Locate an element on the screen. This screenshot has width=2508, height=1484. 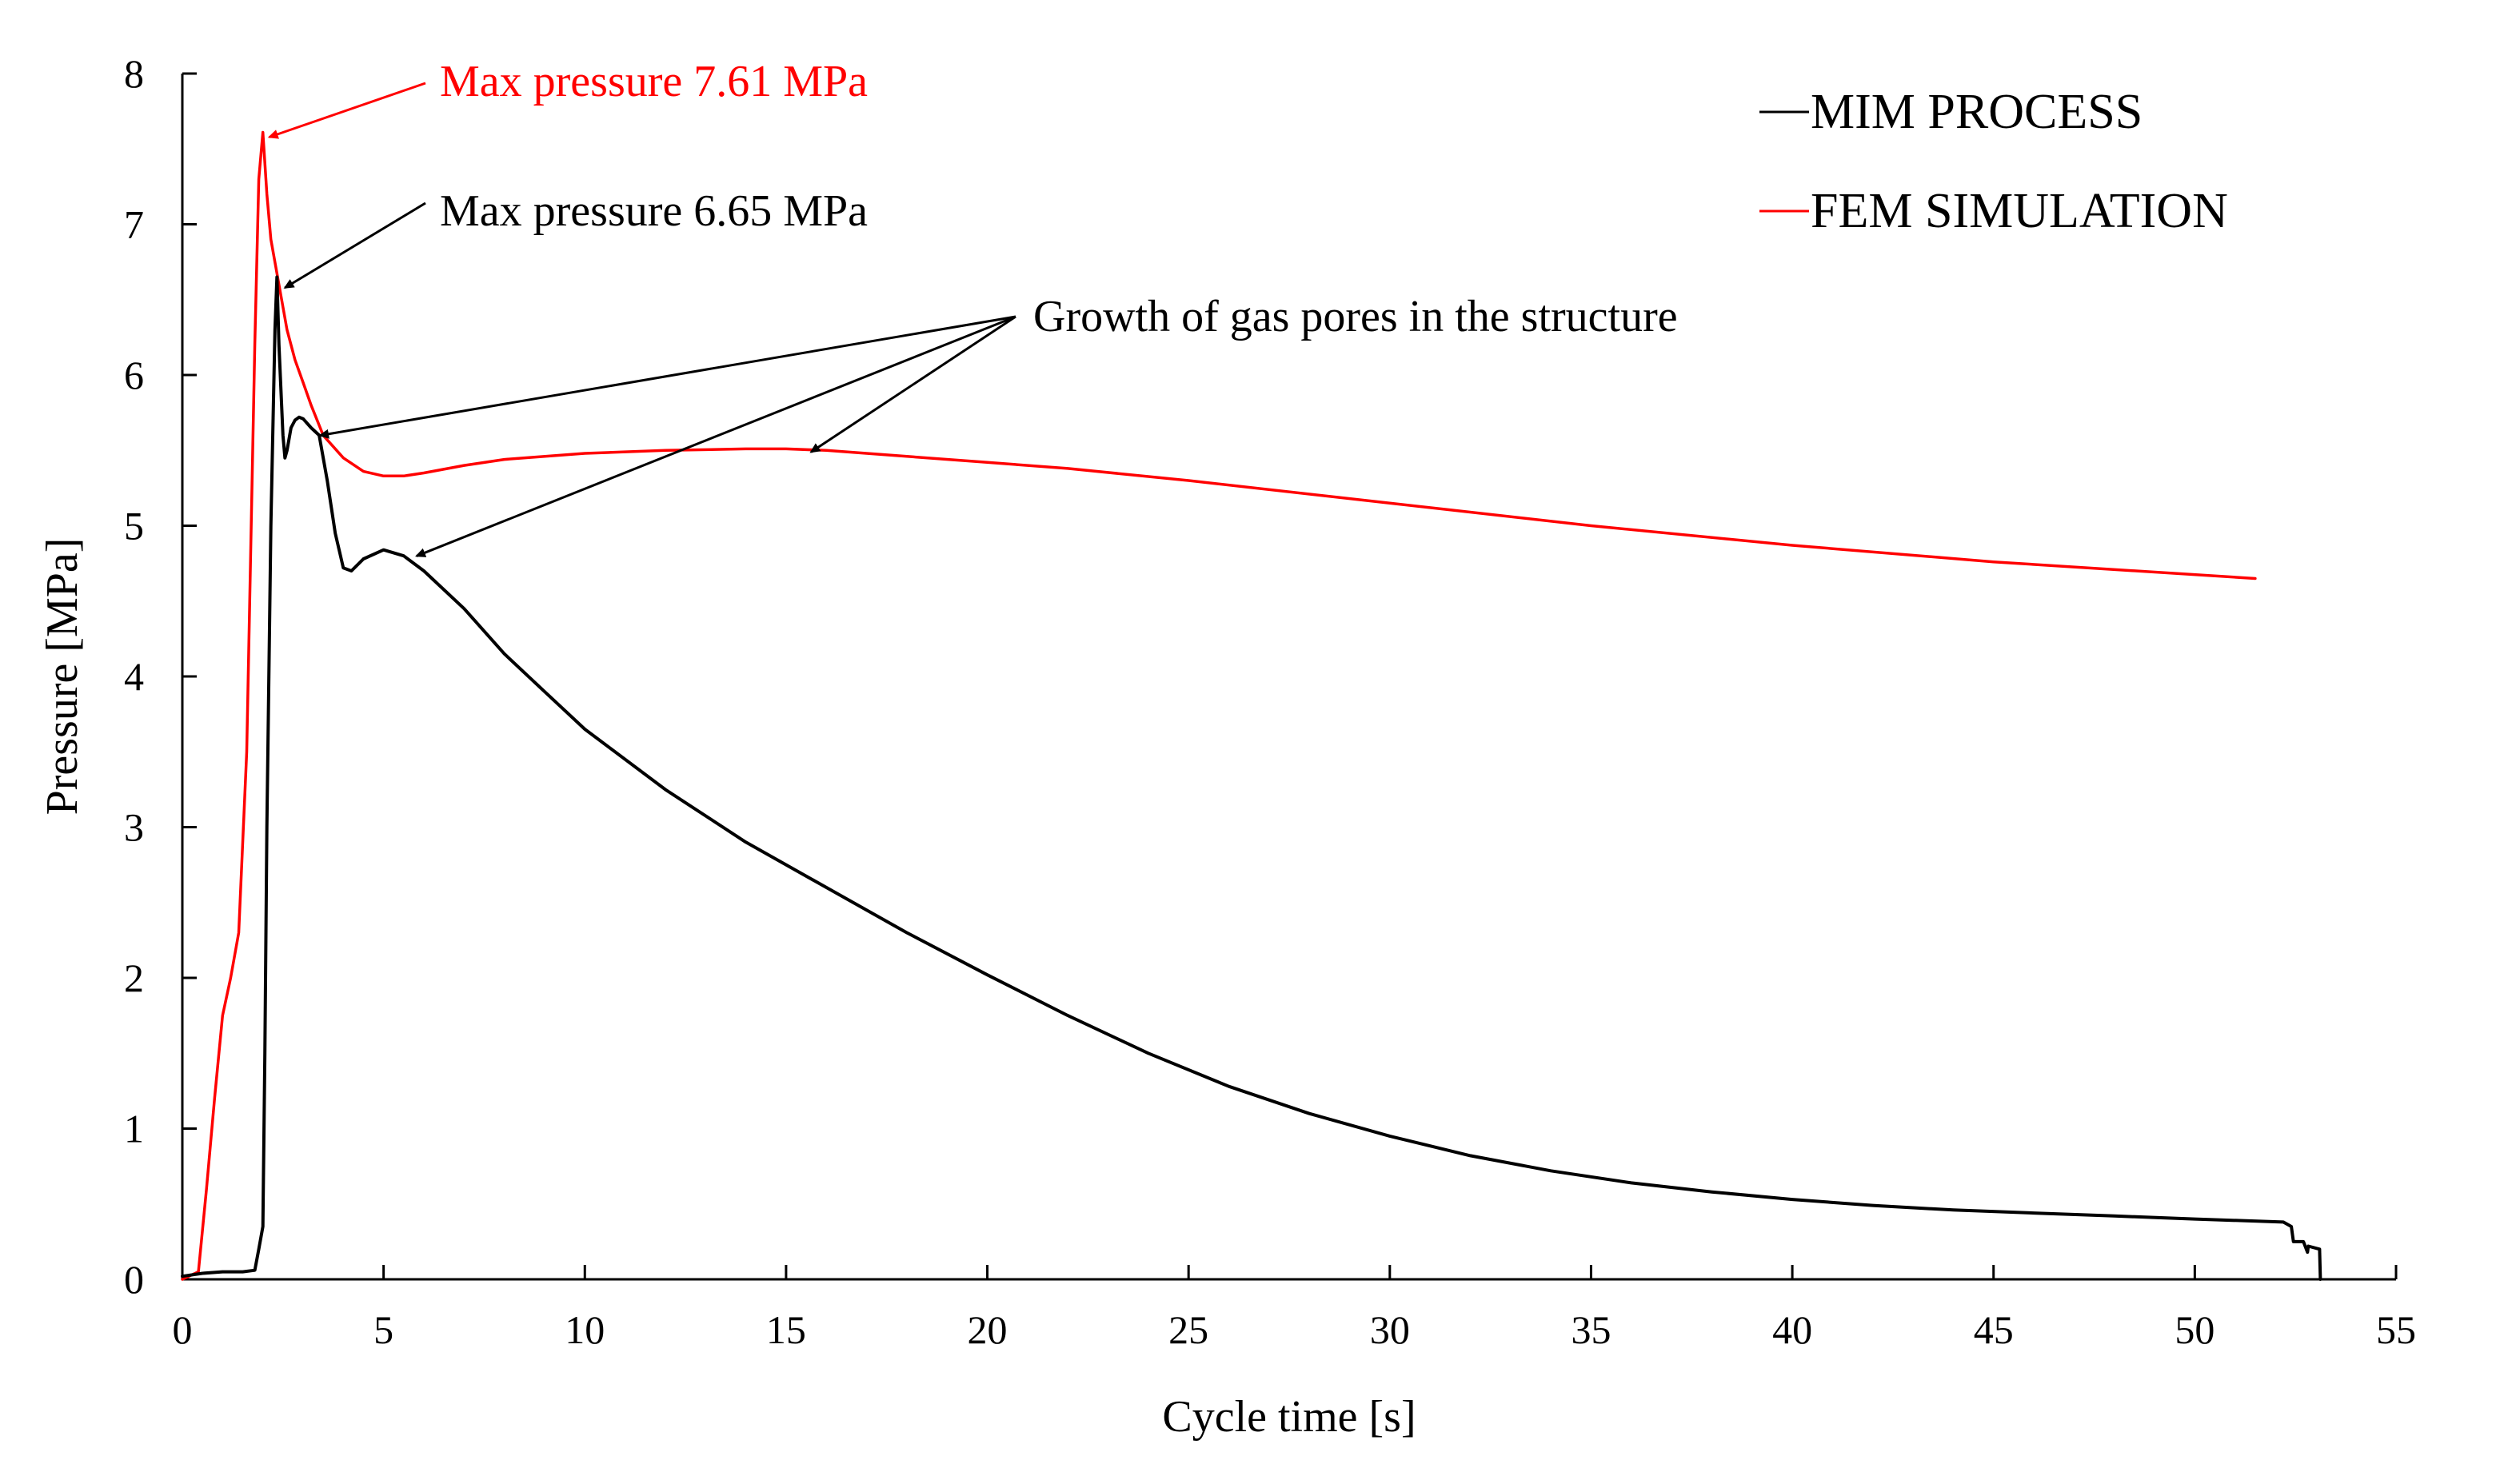
y-axis-title: Pressure [MPa] is located at coordinates (63, 677).